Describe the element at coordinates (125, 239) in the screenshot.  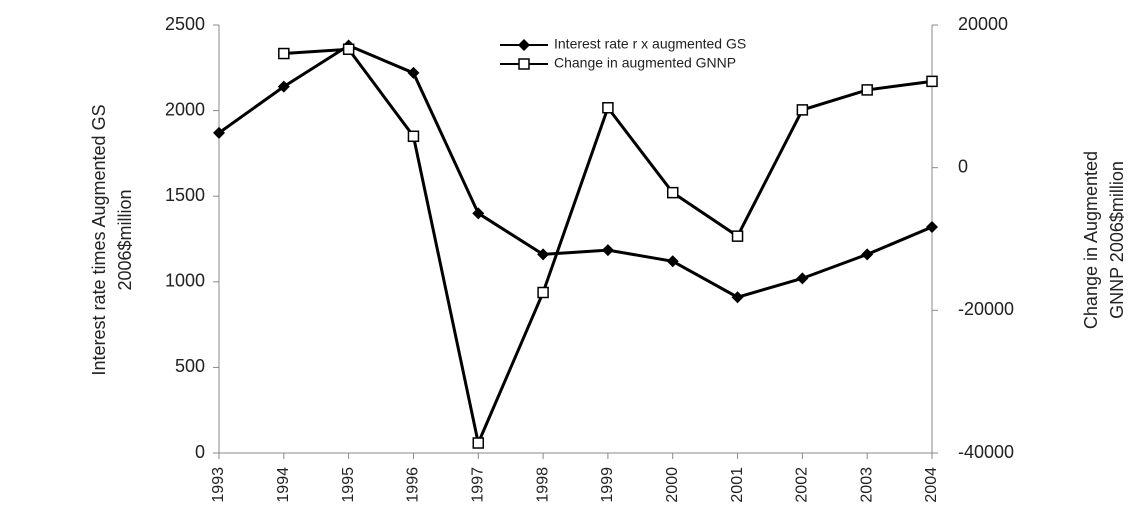
I see `y-axis-title: 2006$million` at that location.